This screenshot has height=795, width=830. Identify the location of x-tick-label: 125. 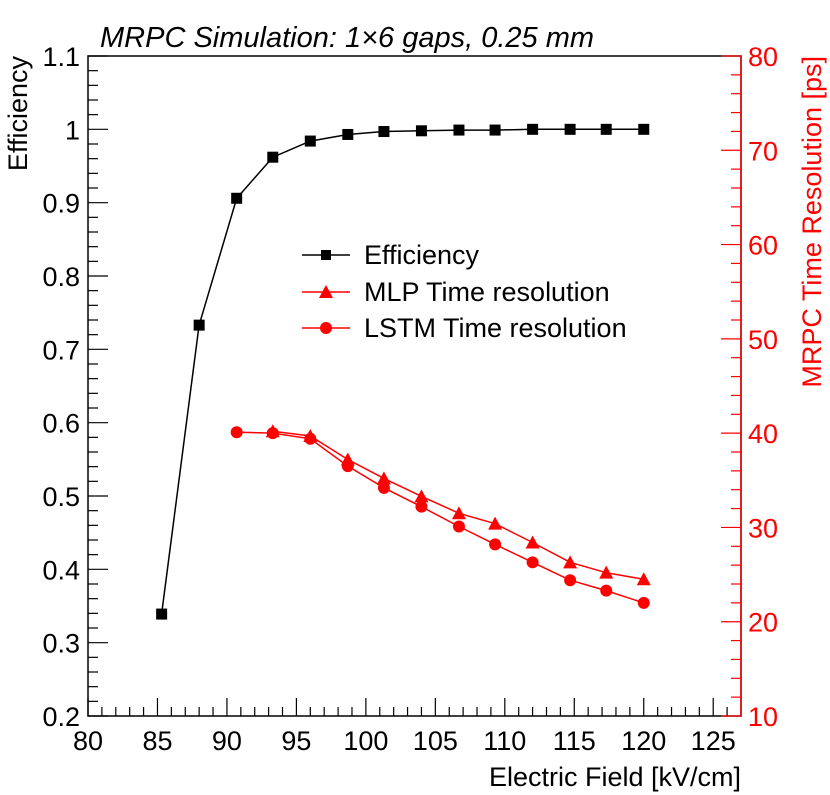
(713, 741).